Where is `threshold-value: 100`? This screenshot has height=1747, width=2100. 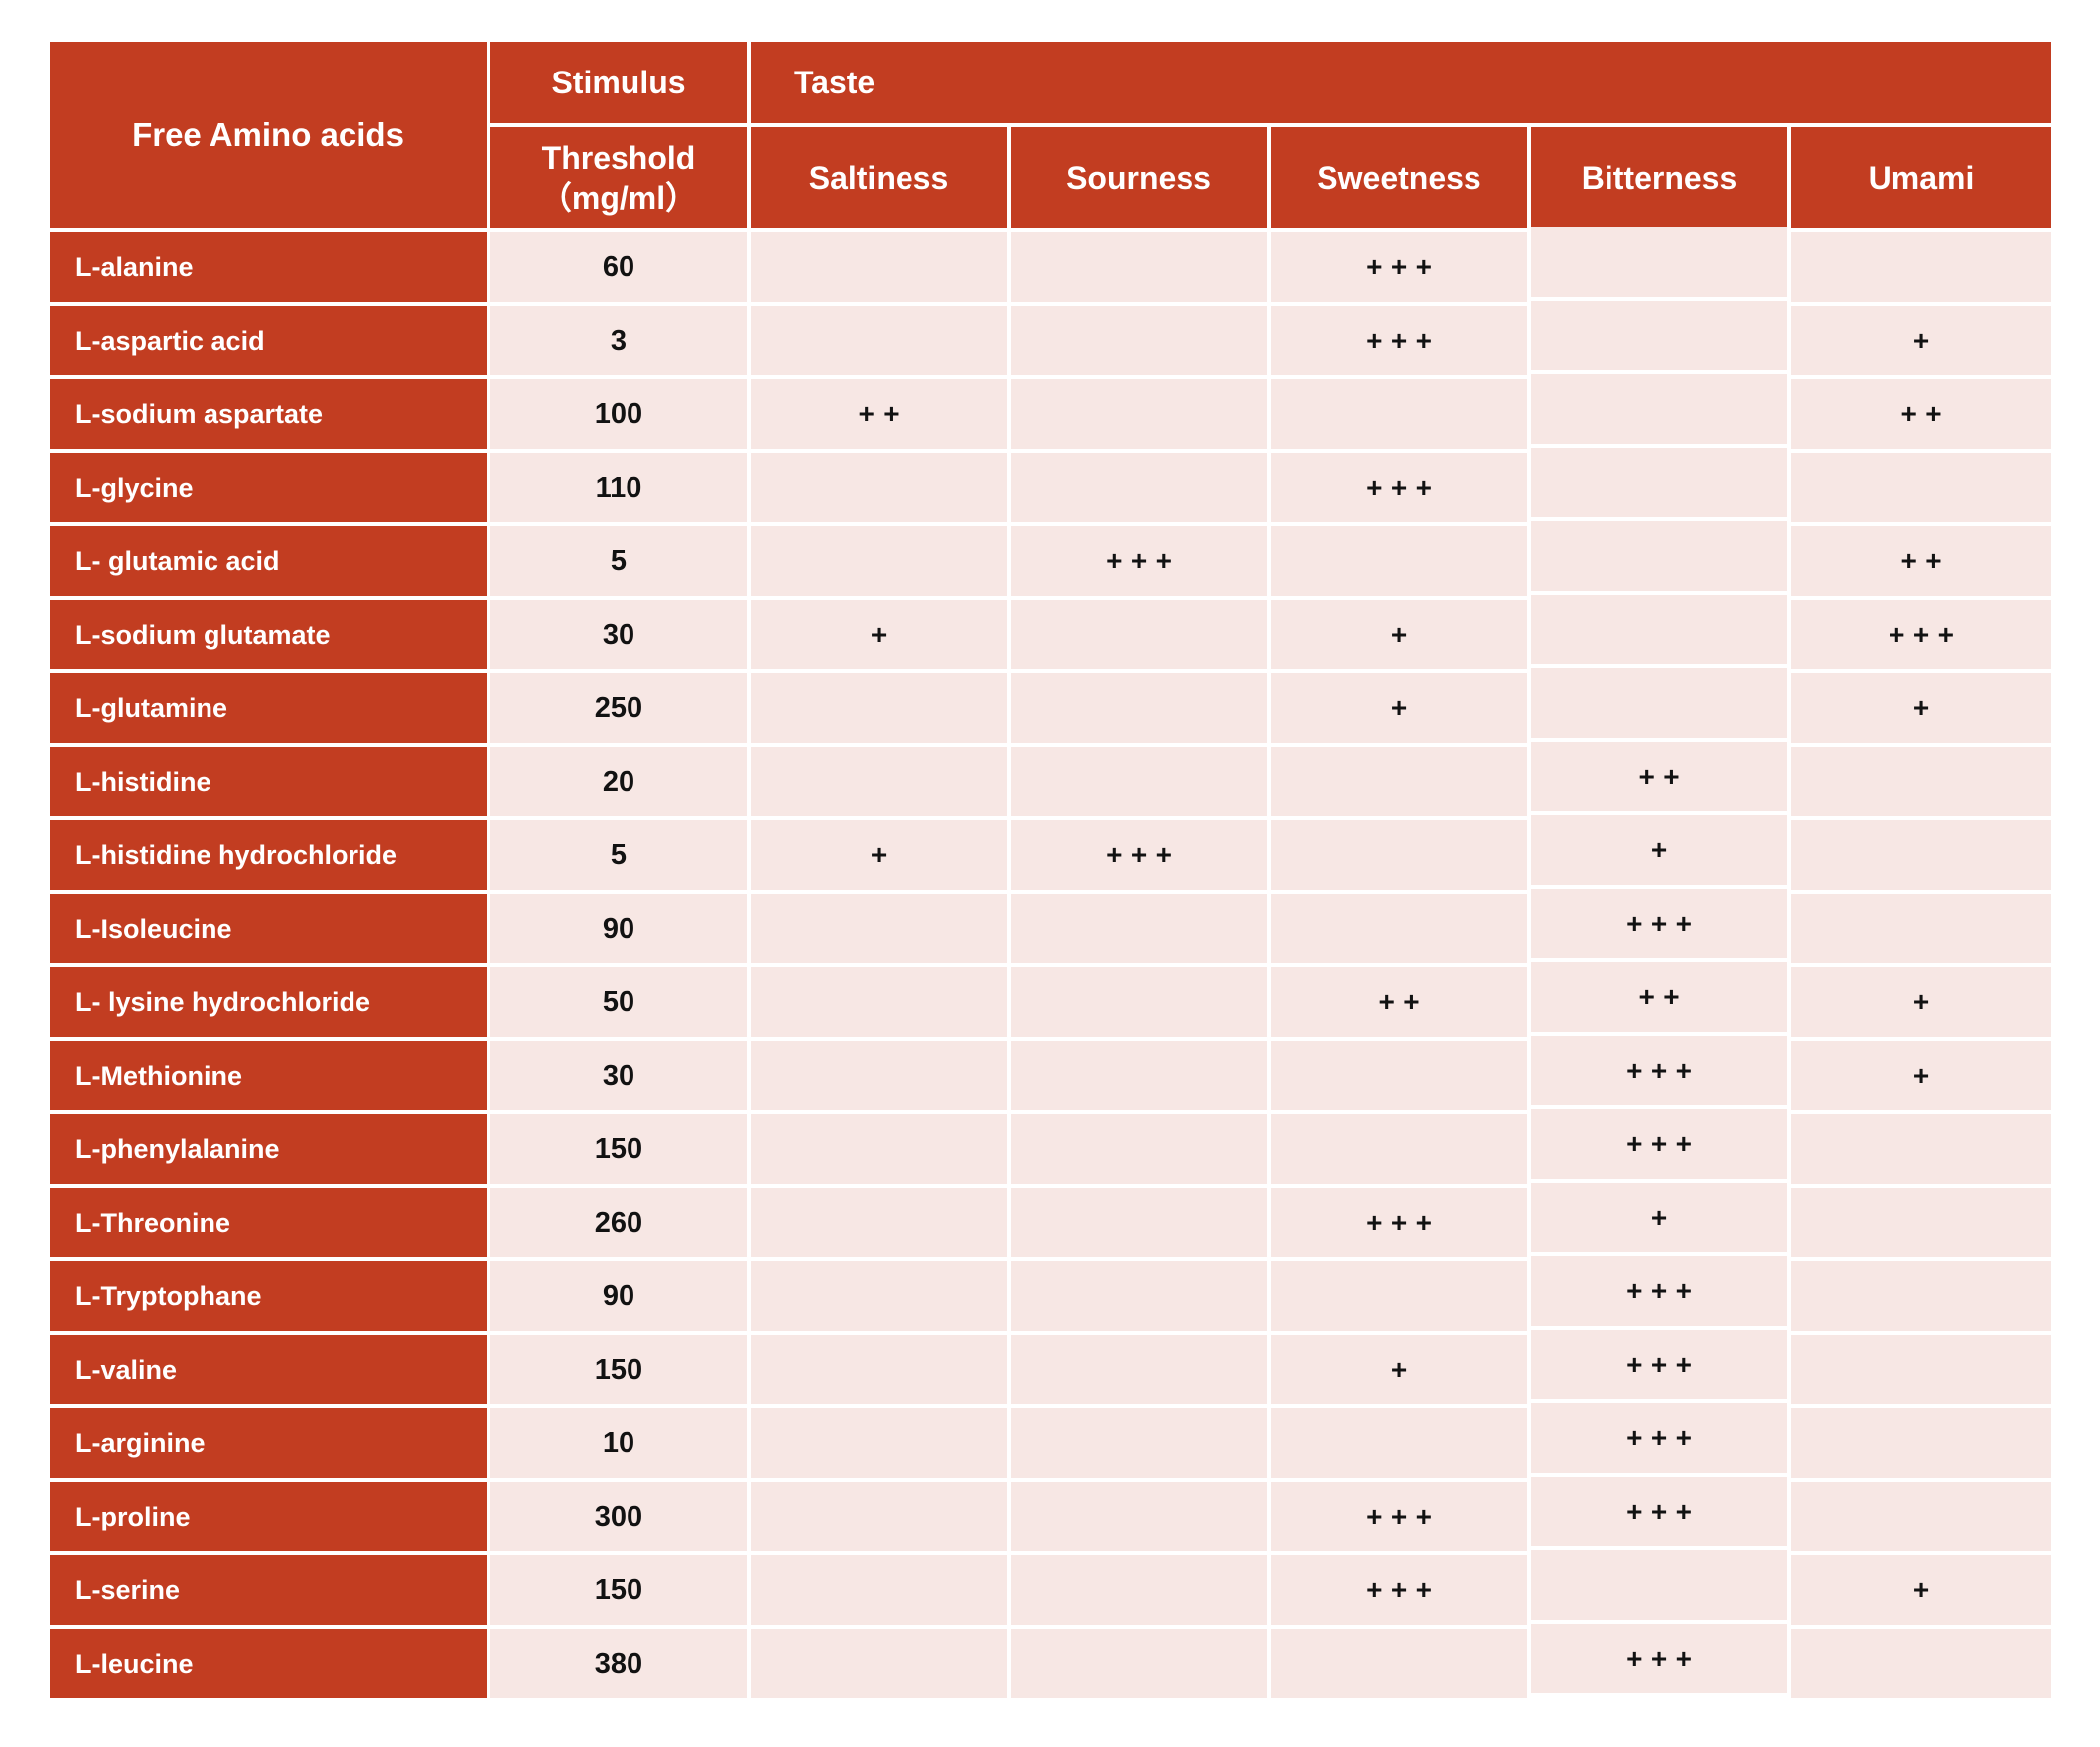
threshold-value: 100 is located at coordinates (618, 414).